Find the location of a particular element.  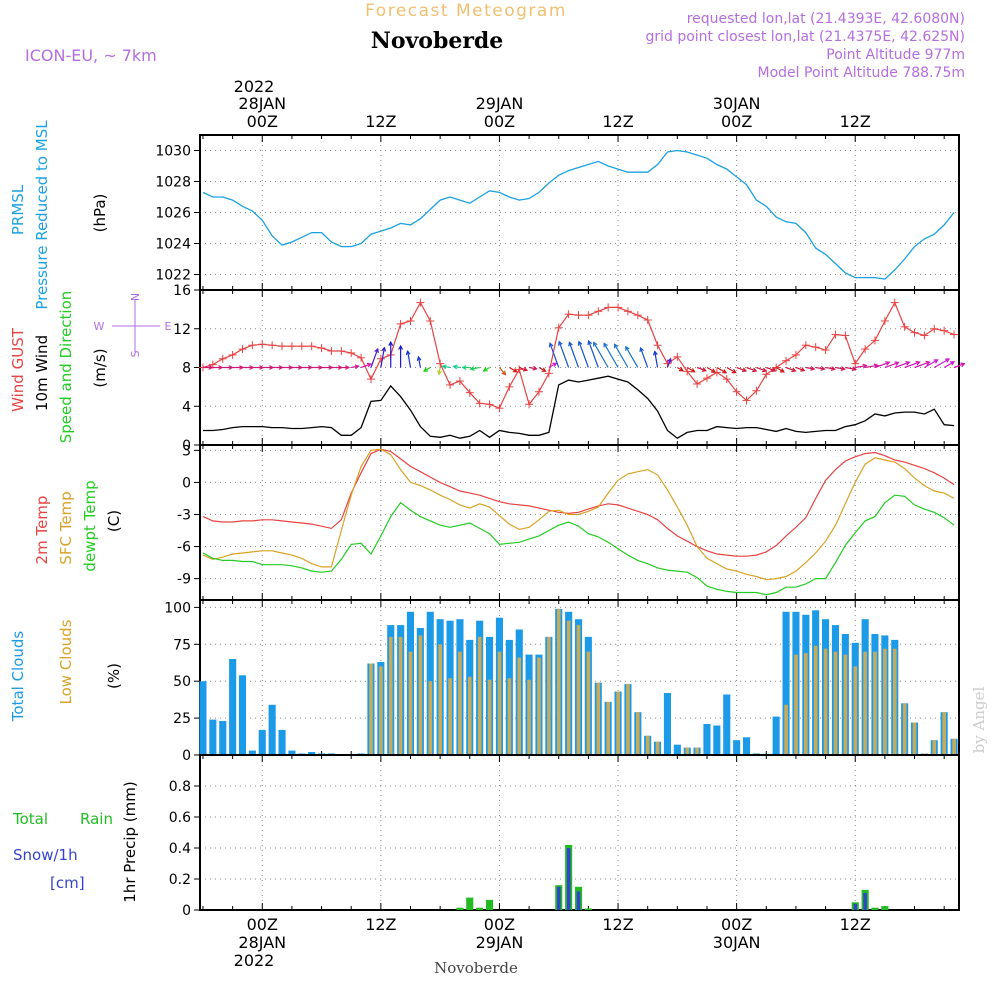

label-total-cloud: Total Clouds is located at coordinates (18, 677).